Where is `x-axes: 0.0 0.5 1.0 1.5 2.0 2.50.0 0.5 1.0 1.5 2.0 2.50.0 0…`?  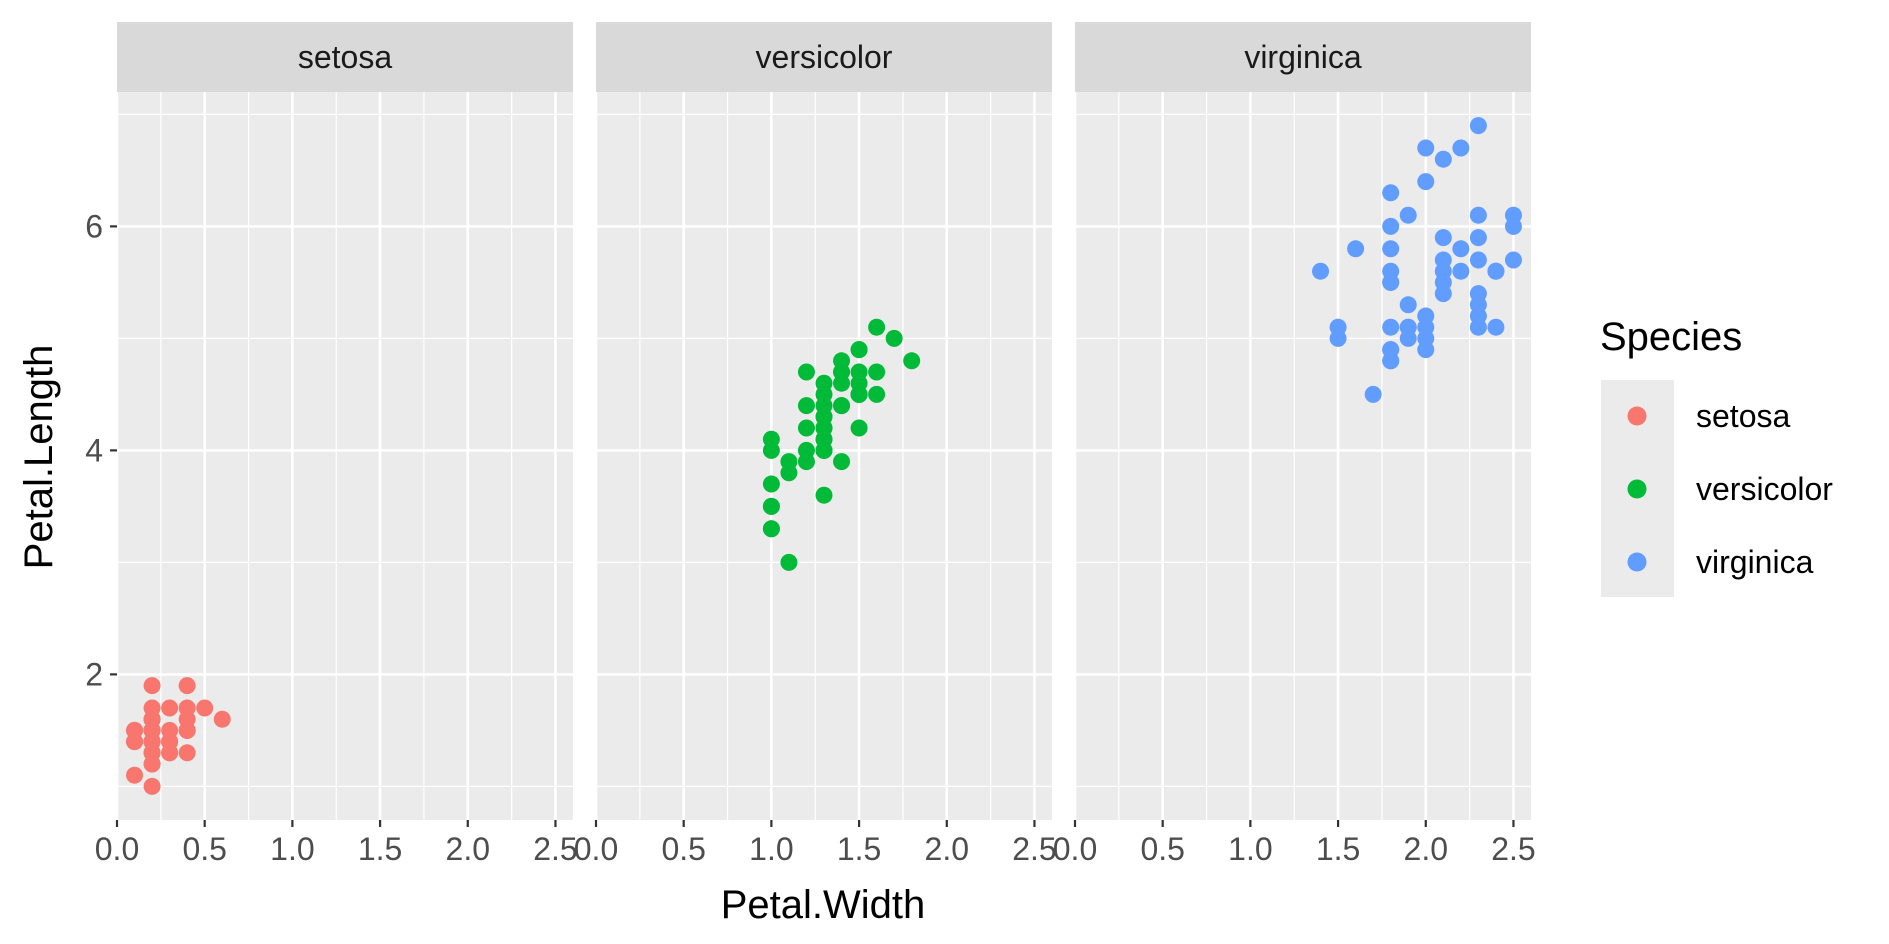 x-axes: 0.0 0.5 1.0 1.5 2.0 2.50.0 0.5 1.0 1.5 2.0 2.50.0 0… is located at coordinates (815, 843).